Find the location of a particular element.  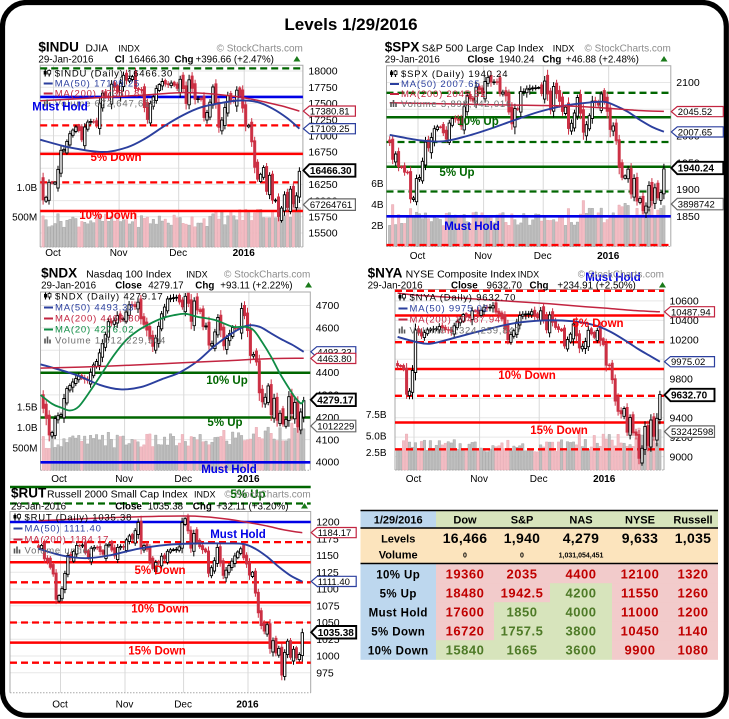

svg-text: MA(200) 2045.52 is located at coordinates (443, 94).